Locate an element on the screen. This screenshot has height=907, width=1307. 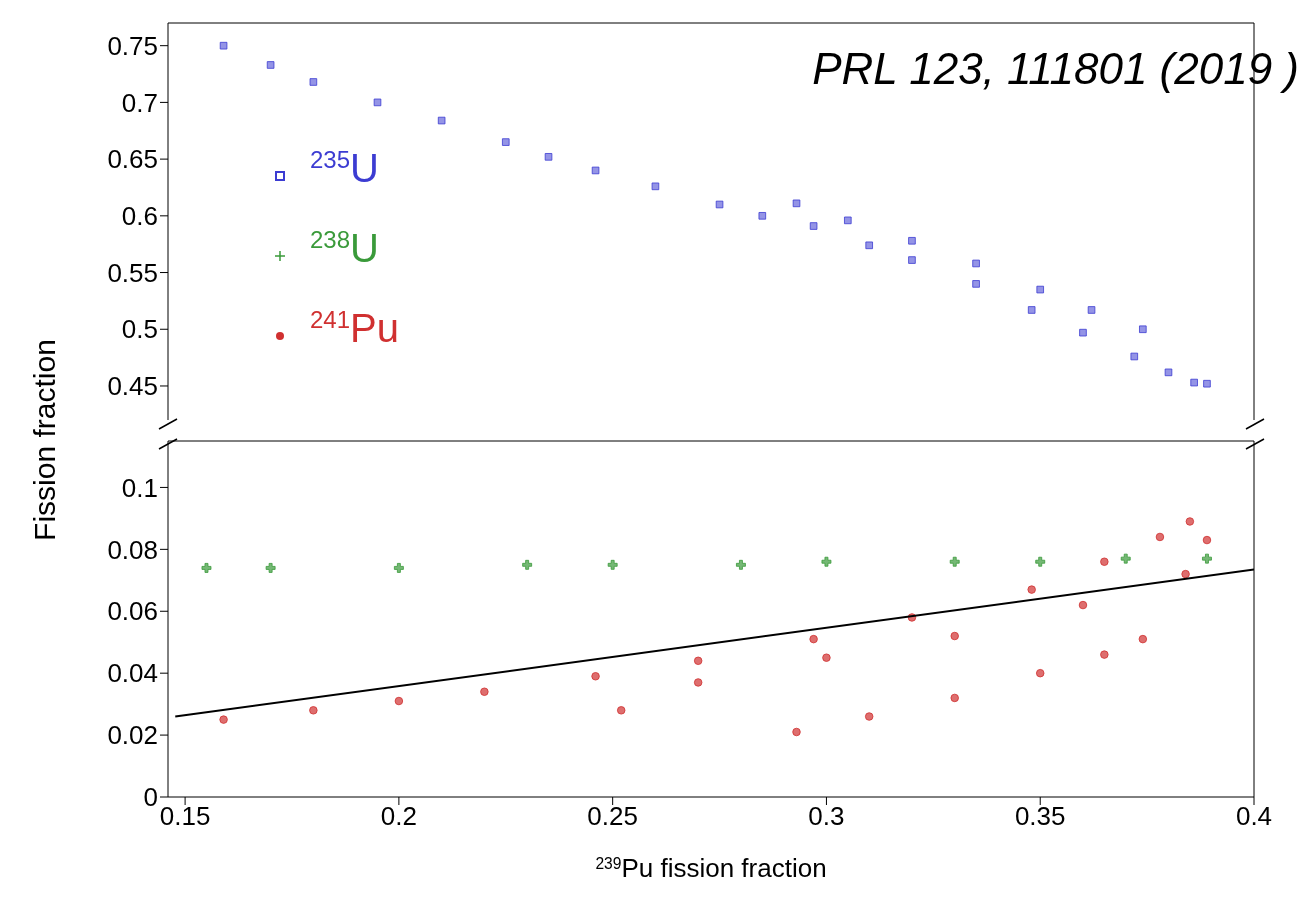
y-tick-label: 0.55 is located at coordinates (132, 272).